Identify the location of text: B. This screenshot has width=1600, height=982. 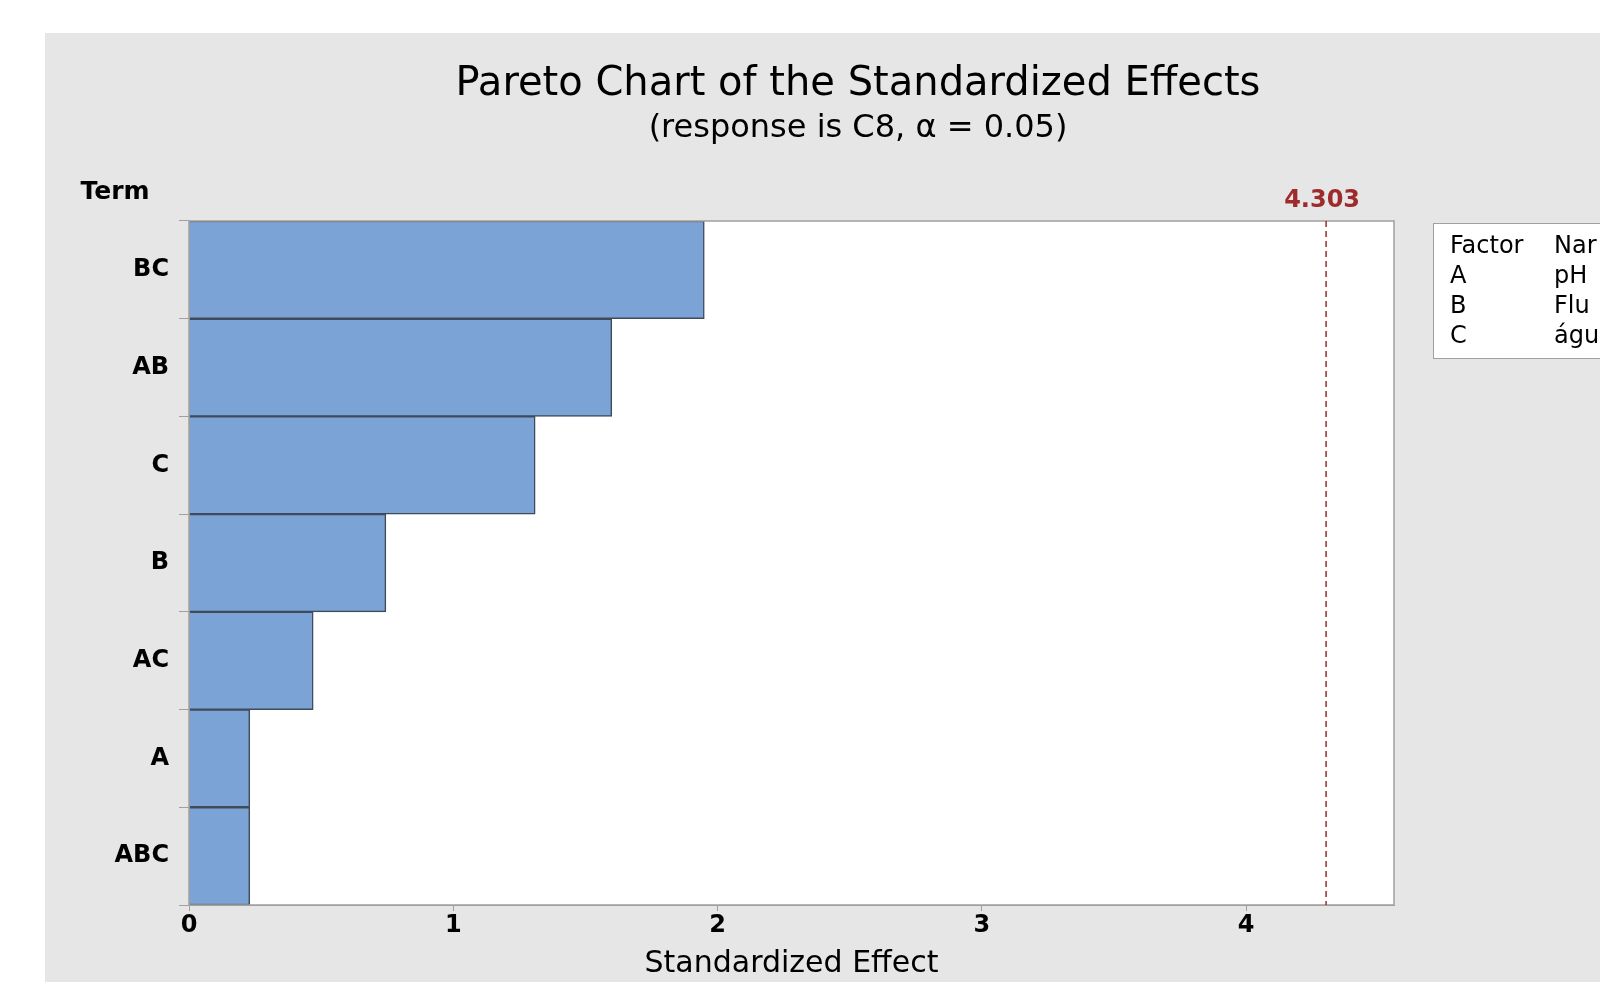
(1459, 305).